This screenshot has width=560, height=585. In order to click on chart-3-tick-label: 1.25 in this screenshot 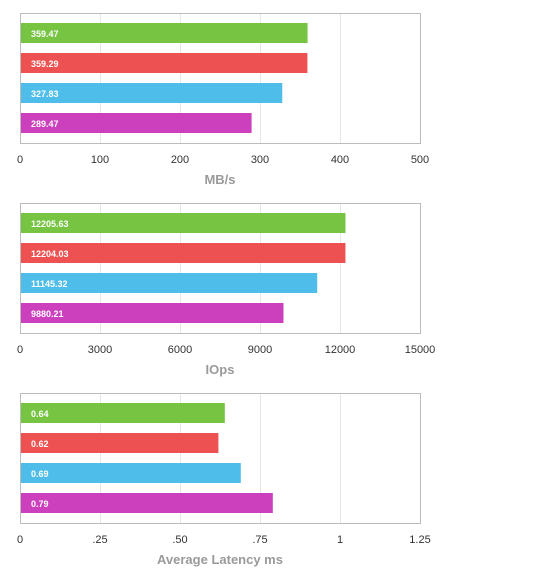, I will do `click(419, 540)`.